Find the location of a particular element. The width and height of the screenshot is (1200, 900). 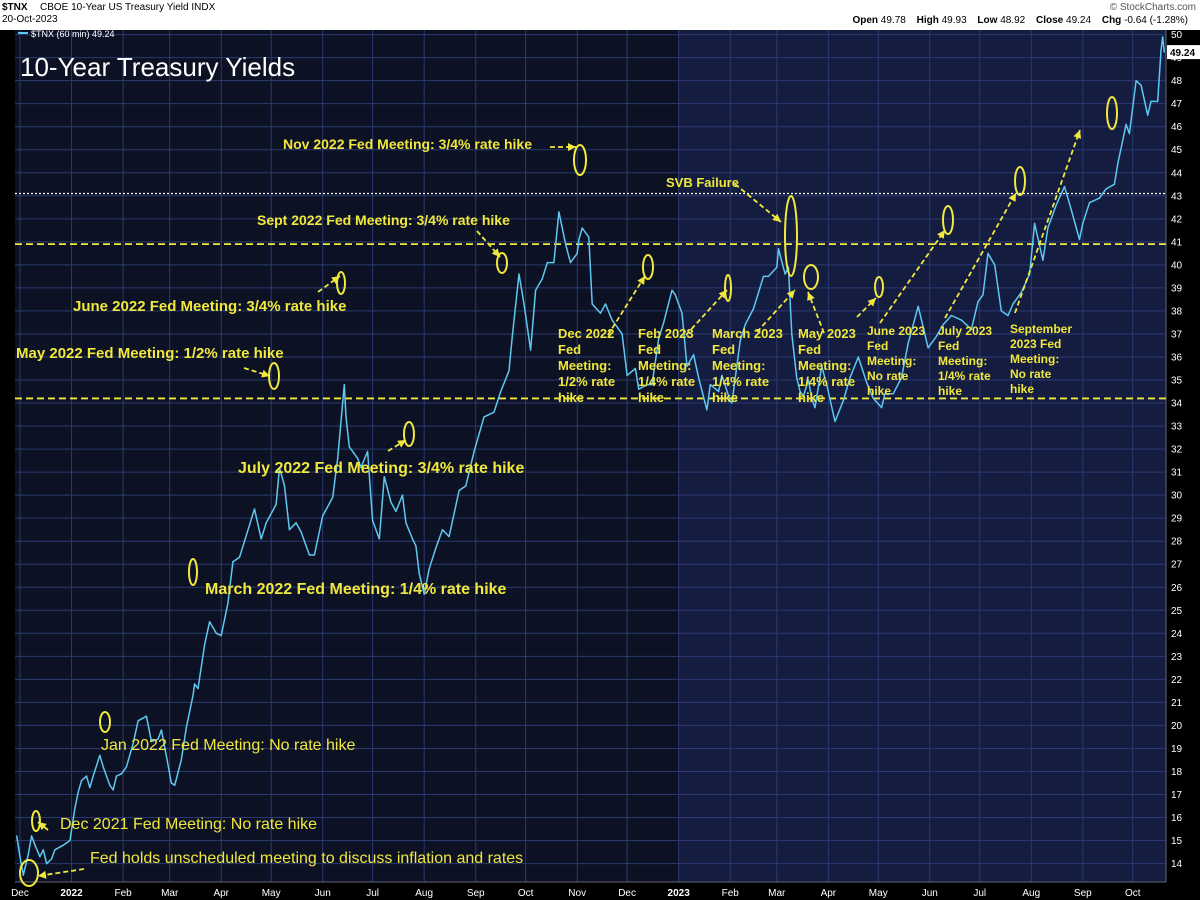

y-tick-label: 34 is located at coordinates (1177, 404).